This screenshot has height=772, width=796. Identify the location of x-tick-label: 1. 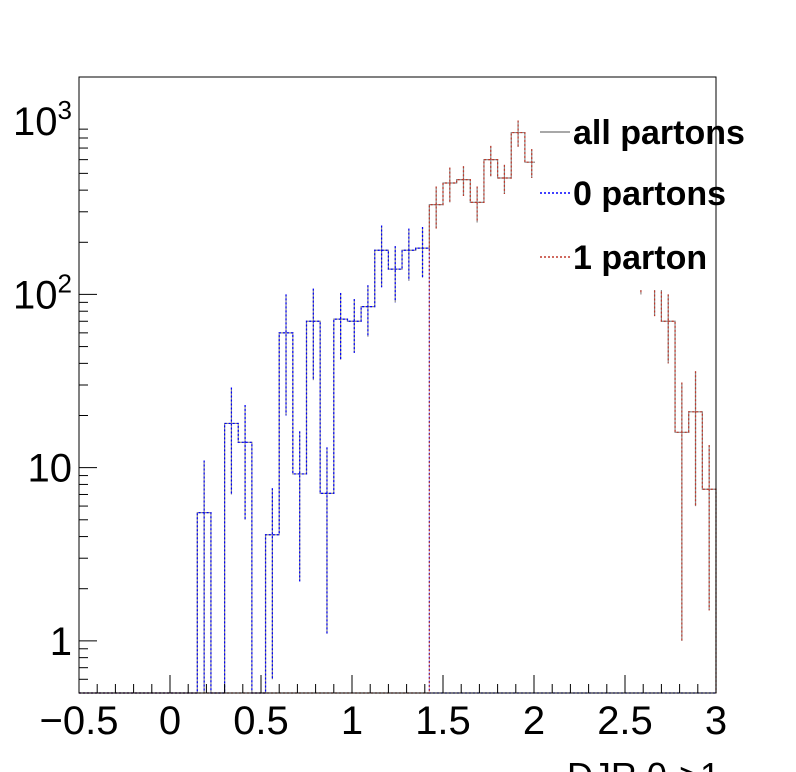
(352, 721).